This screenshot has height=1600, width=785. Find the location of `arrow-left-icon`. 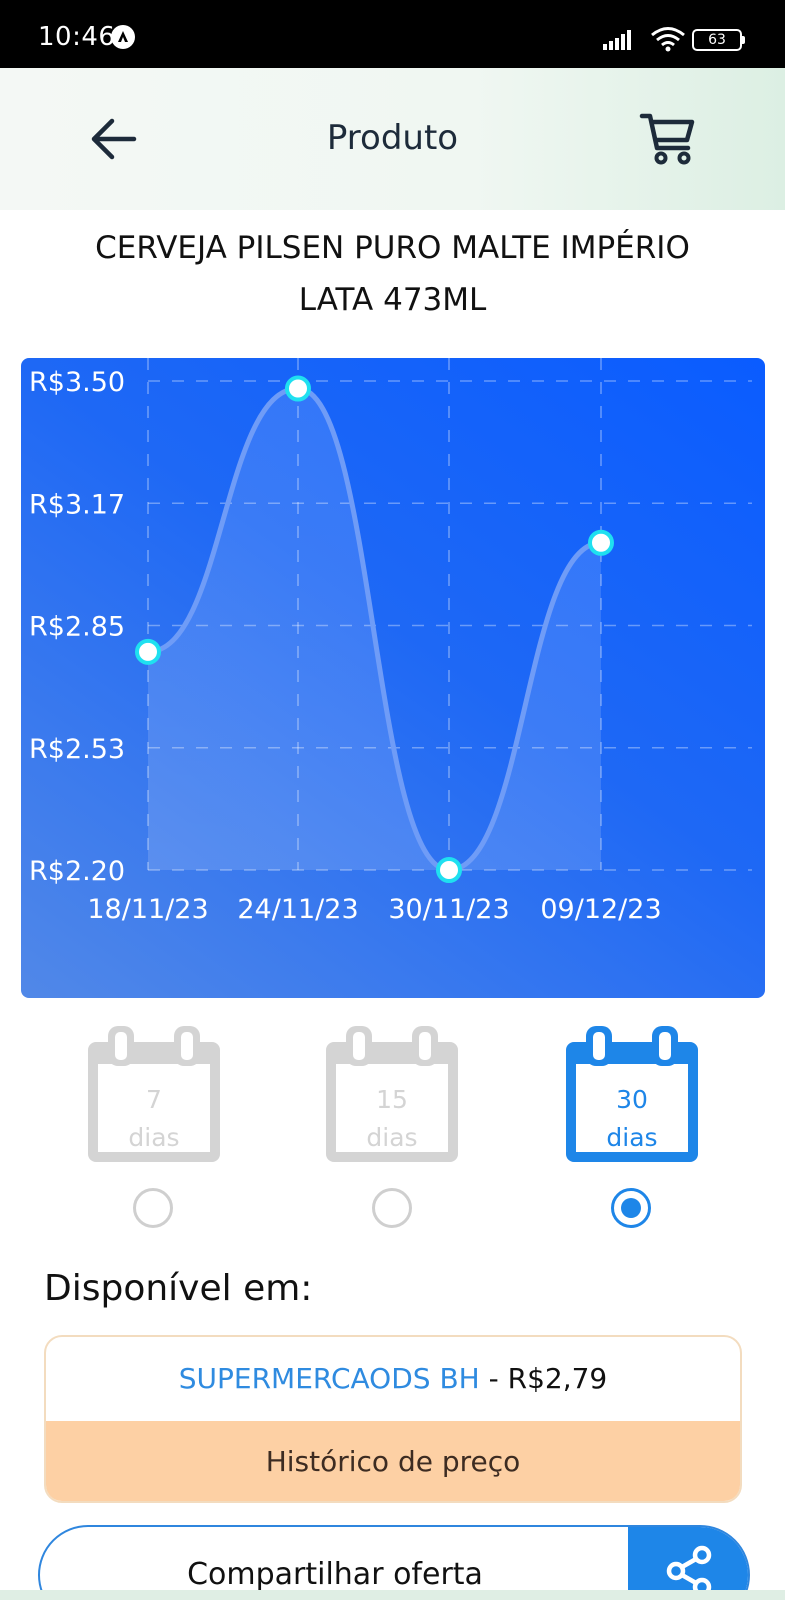

arrow-left-icon is located at coordinates (114, 139).